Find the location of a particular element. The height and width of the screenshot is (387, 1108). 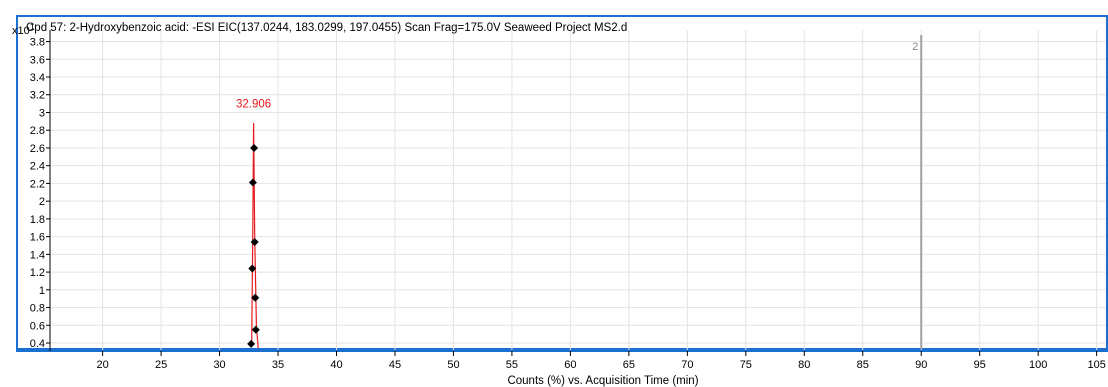

x-axis-label: Counts (%) vs. Acquisition Time (min) is located at coordinates (602, 381).